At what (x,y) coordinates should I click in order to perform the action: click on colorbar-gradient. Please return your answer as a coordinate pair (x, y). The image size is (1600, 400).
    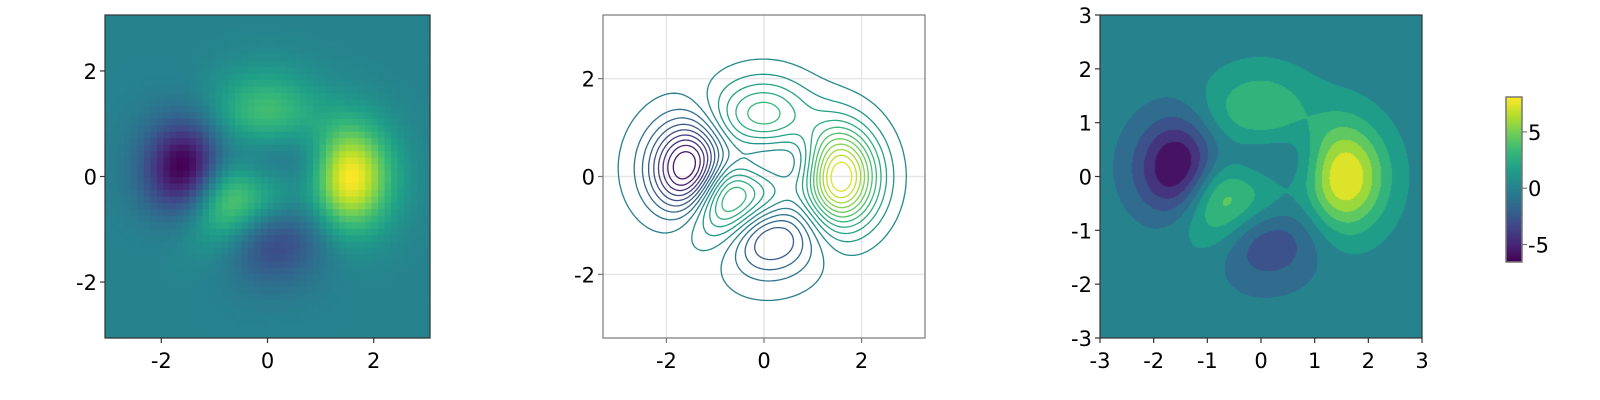
    Looking at the image, I should click on (1514, 179).